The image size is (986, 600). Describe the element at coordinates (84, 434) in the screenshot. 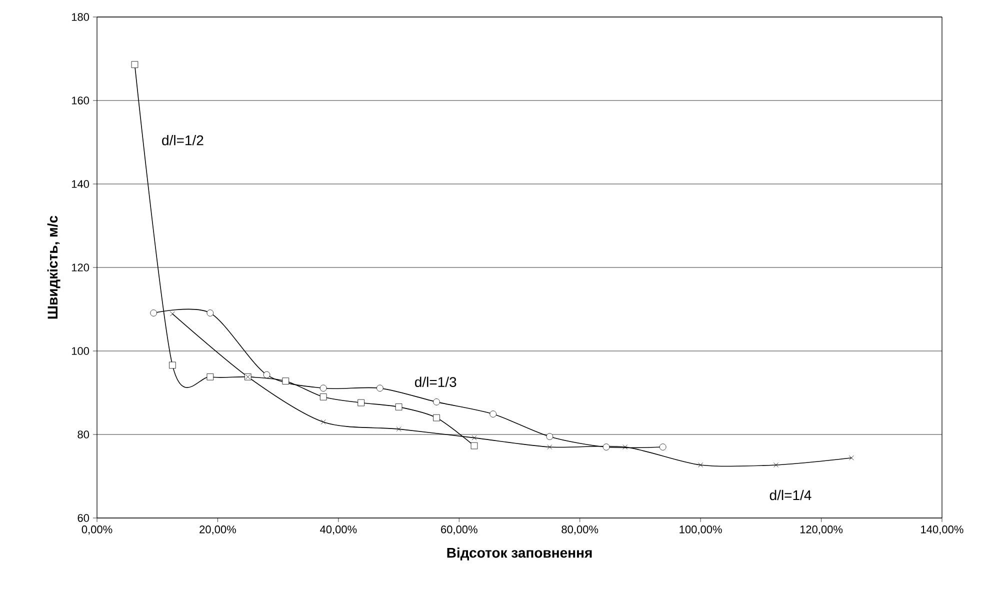

I see `y-tick-label: 80` at that location.